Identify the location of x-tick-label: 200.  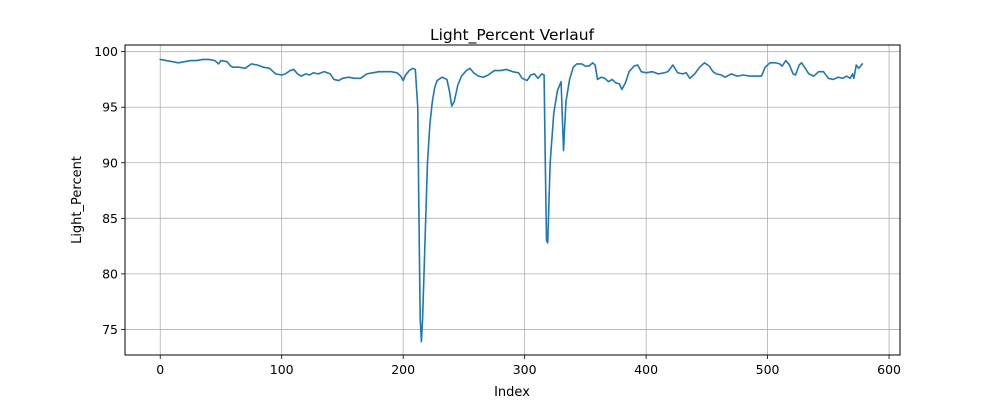
(403, 369).